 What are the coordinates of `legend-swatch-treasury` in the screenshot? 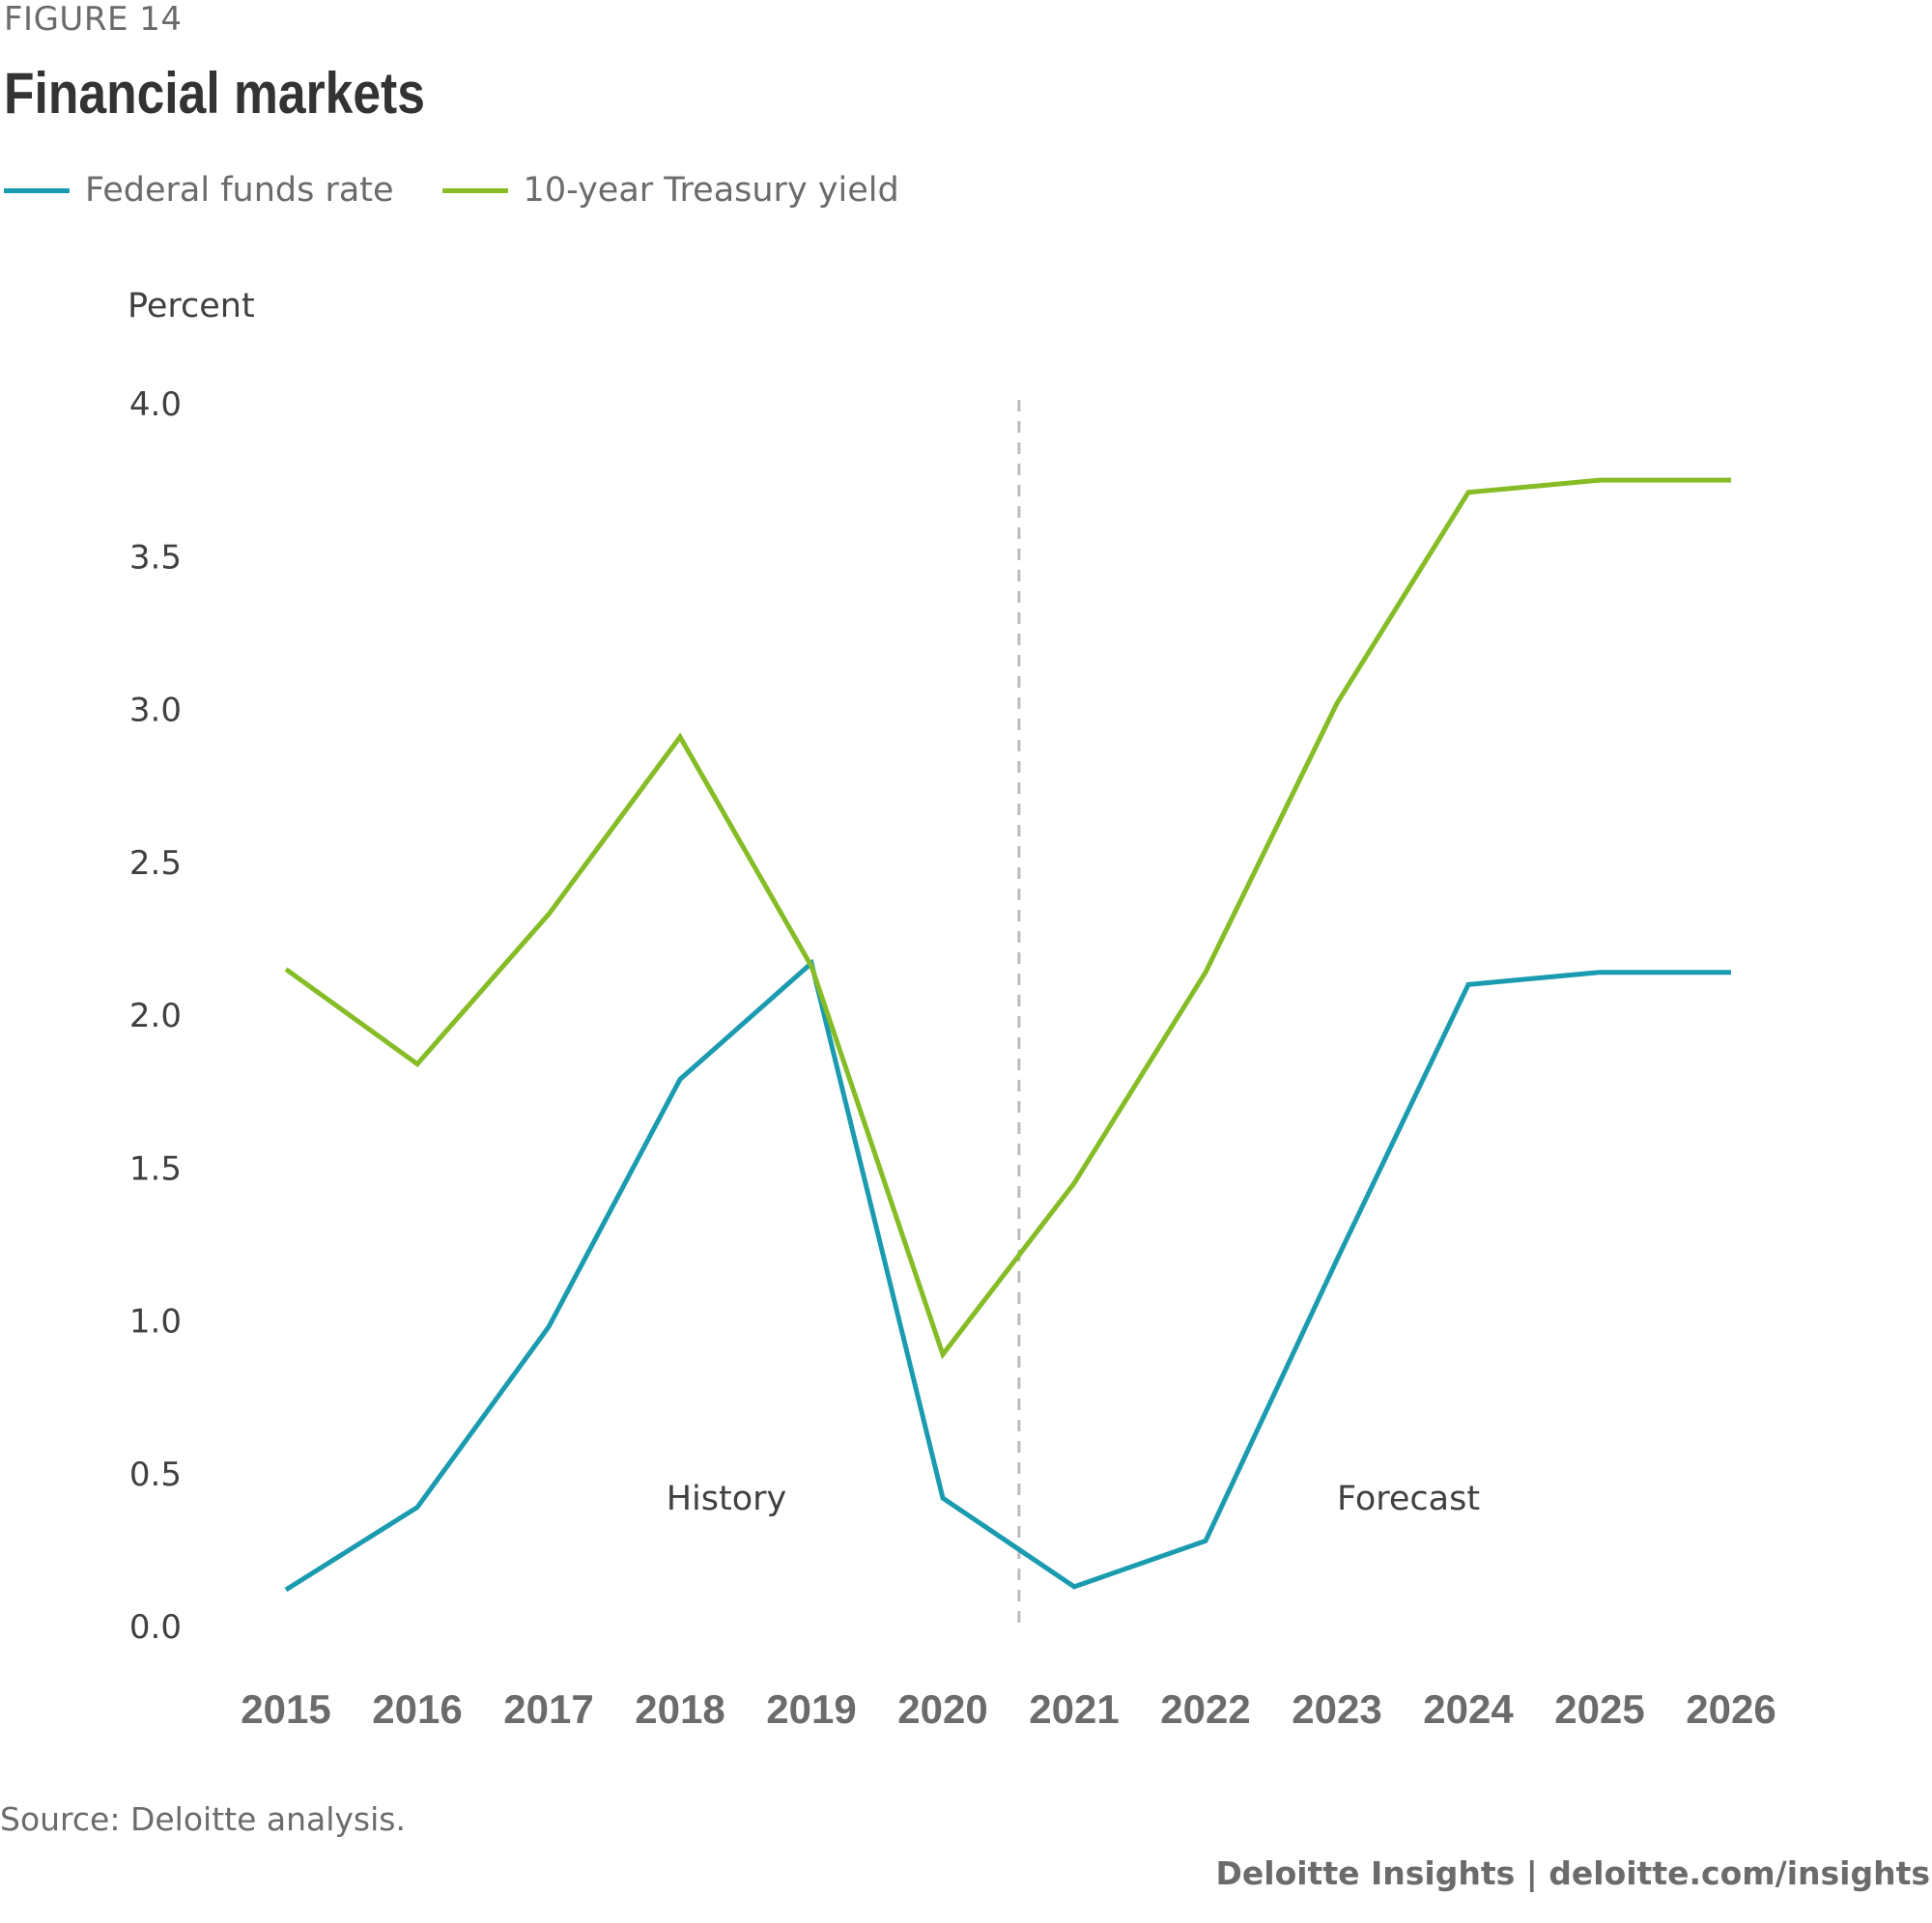 It's located at (474, 190).